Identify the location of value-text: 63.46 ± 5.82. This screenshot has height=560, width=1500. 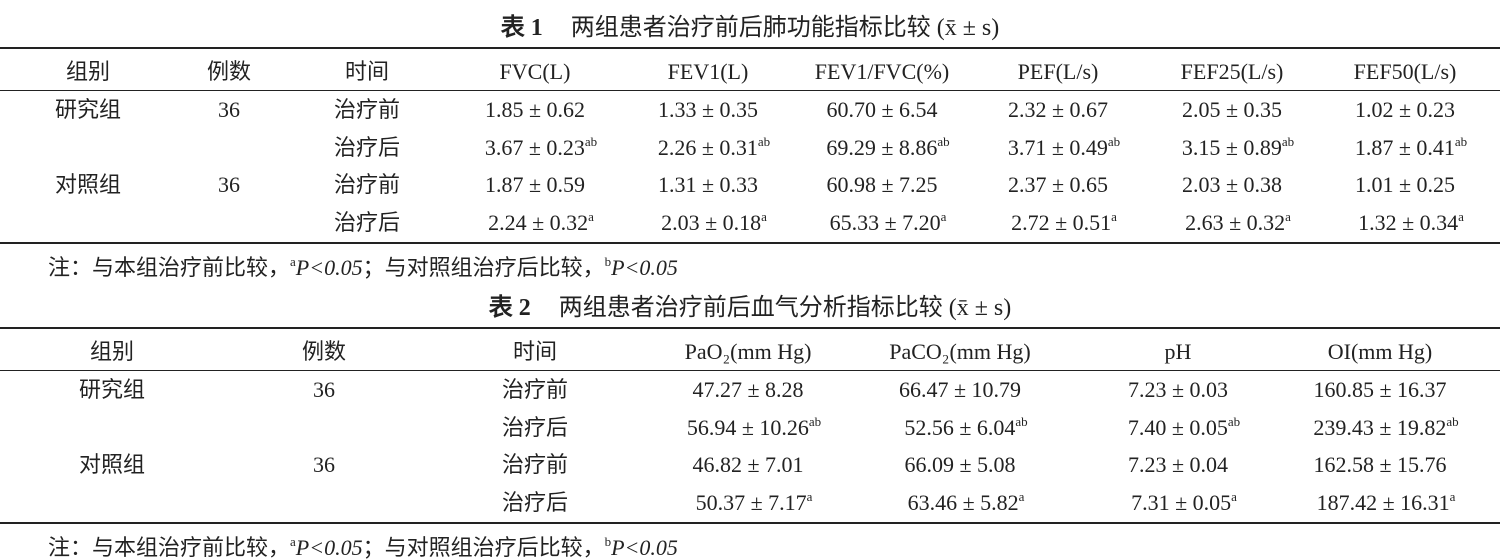
(963, 503).